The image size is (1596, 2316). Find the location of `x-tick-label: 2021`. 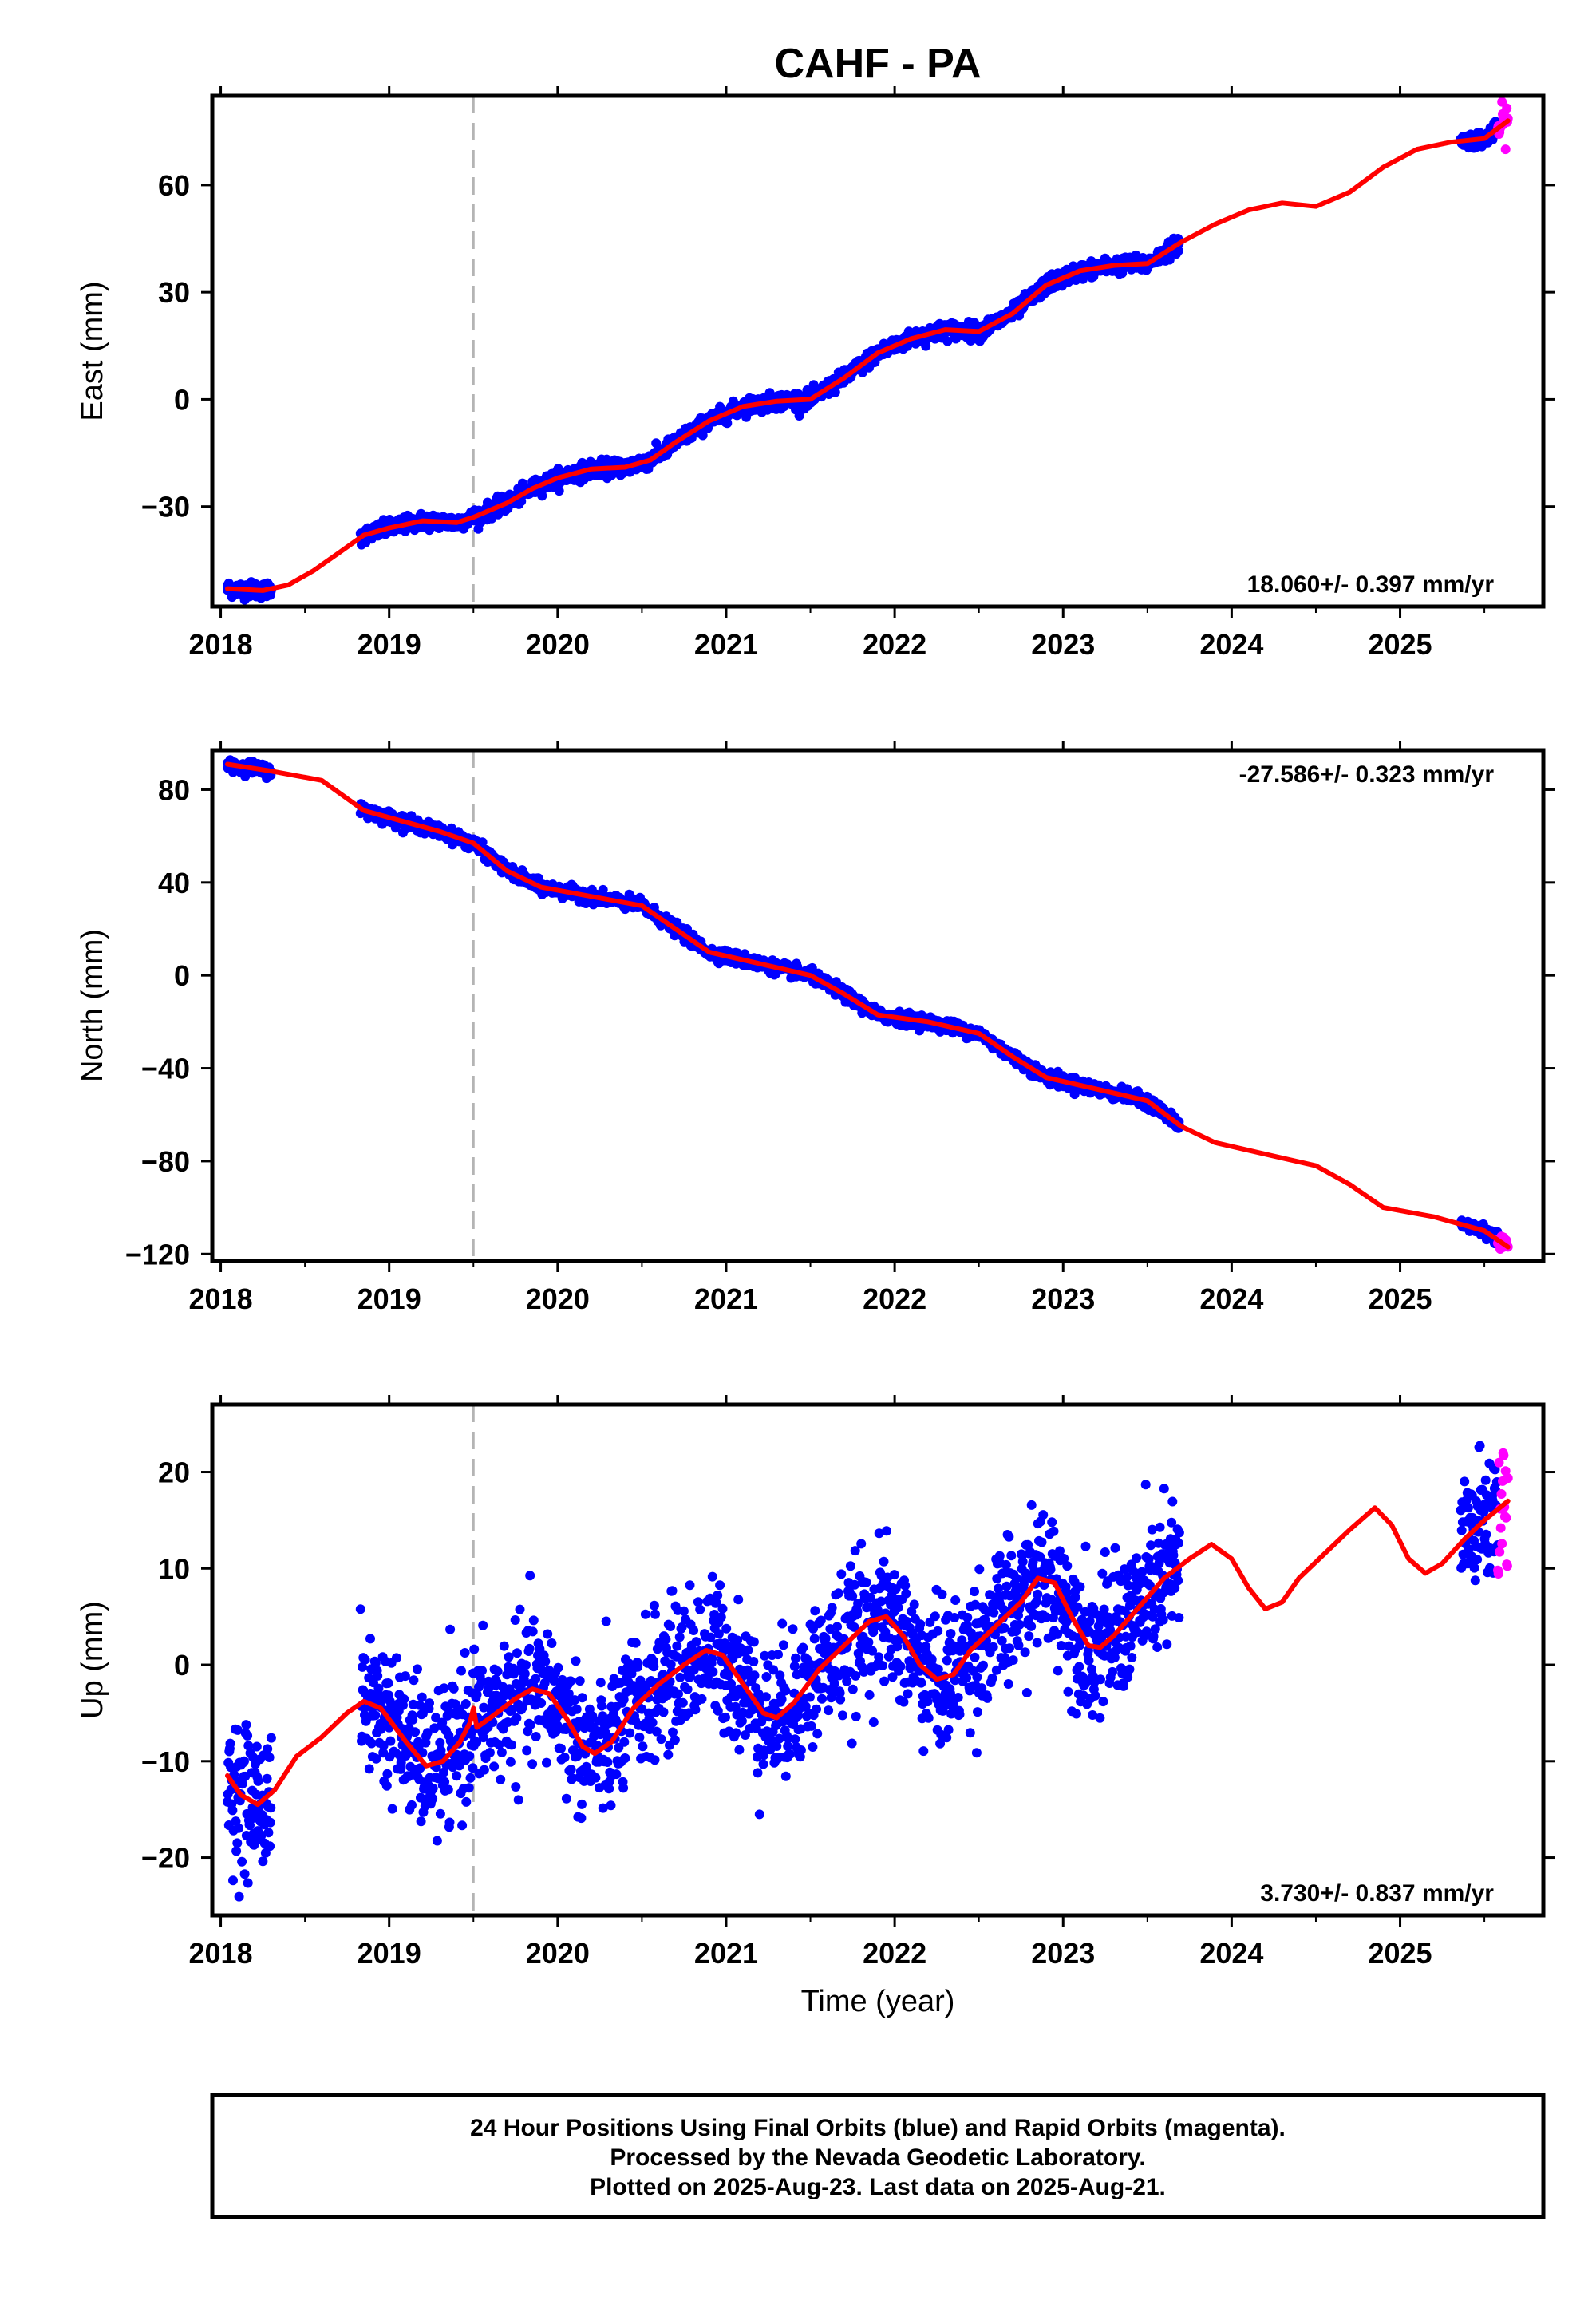

x-tick-label: 2021 is located at coordinates (726, 644).